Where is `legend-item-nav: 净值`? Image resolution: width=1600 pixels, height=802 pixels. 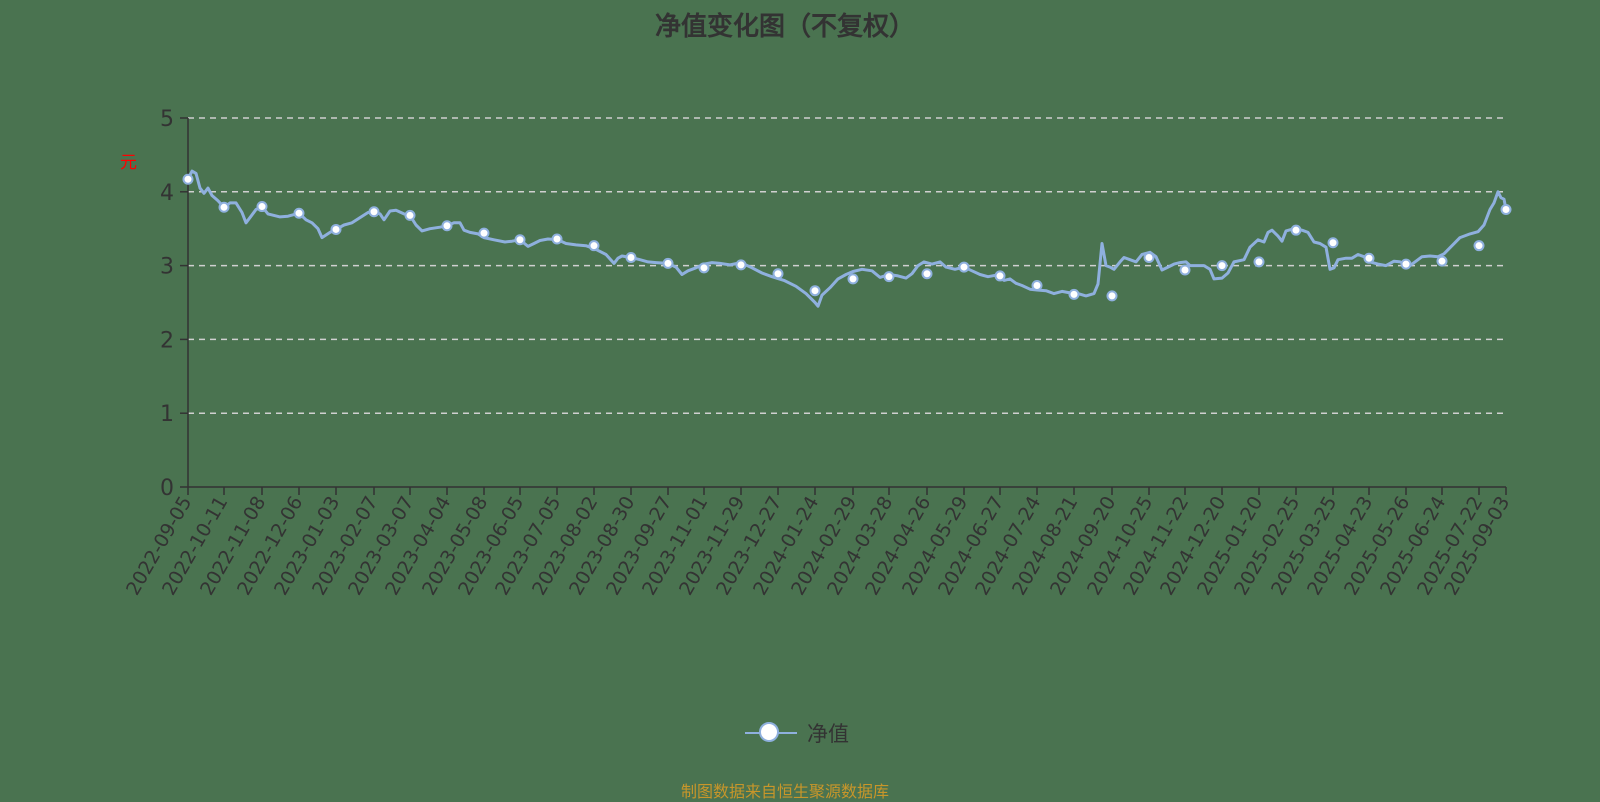
legend-item-nav: 净值 is located at coordinates (797, 733).